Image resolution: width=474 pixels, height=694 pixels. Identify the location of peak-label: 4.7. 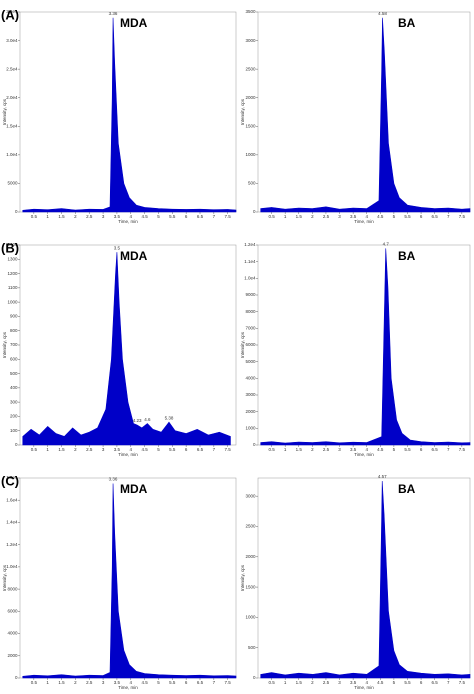
(386, 244).